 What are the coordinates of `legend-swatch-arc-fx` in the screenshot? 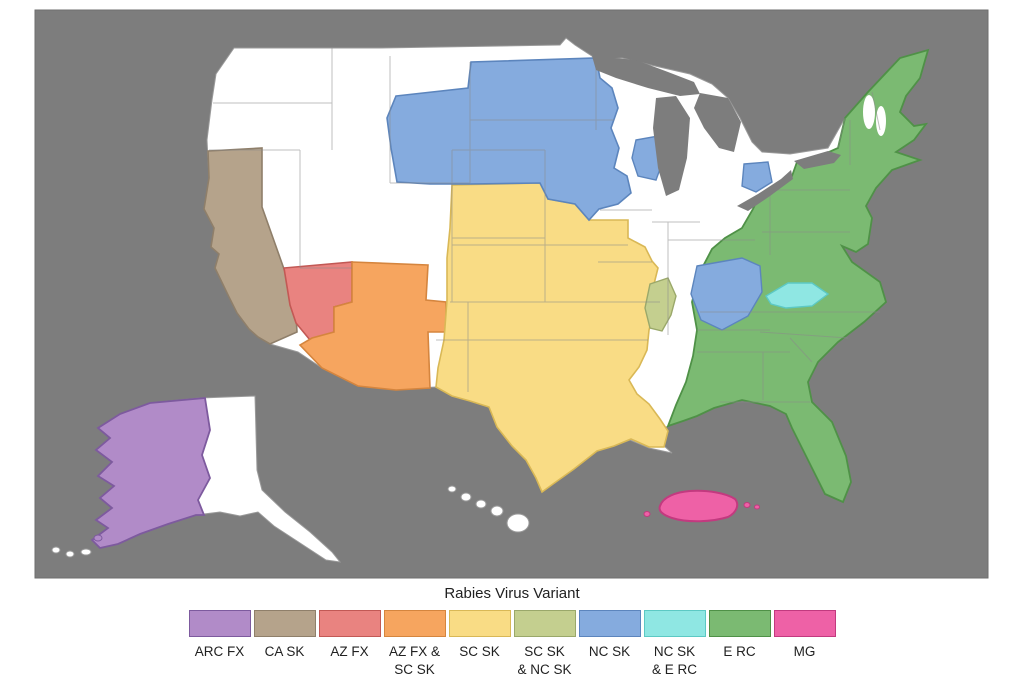 It's located at (219, 623).